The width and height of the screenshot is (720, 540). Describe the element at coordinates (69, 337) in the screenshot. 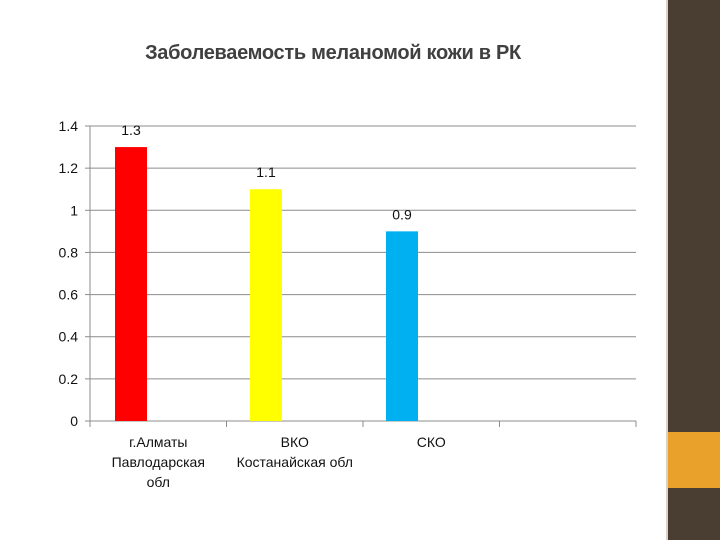

I see `y-tick-label: 0.4` at that location.